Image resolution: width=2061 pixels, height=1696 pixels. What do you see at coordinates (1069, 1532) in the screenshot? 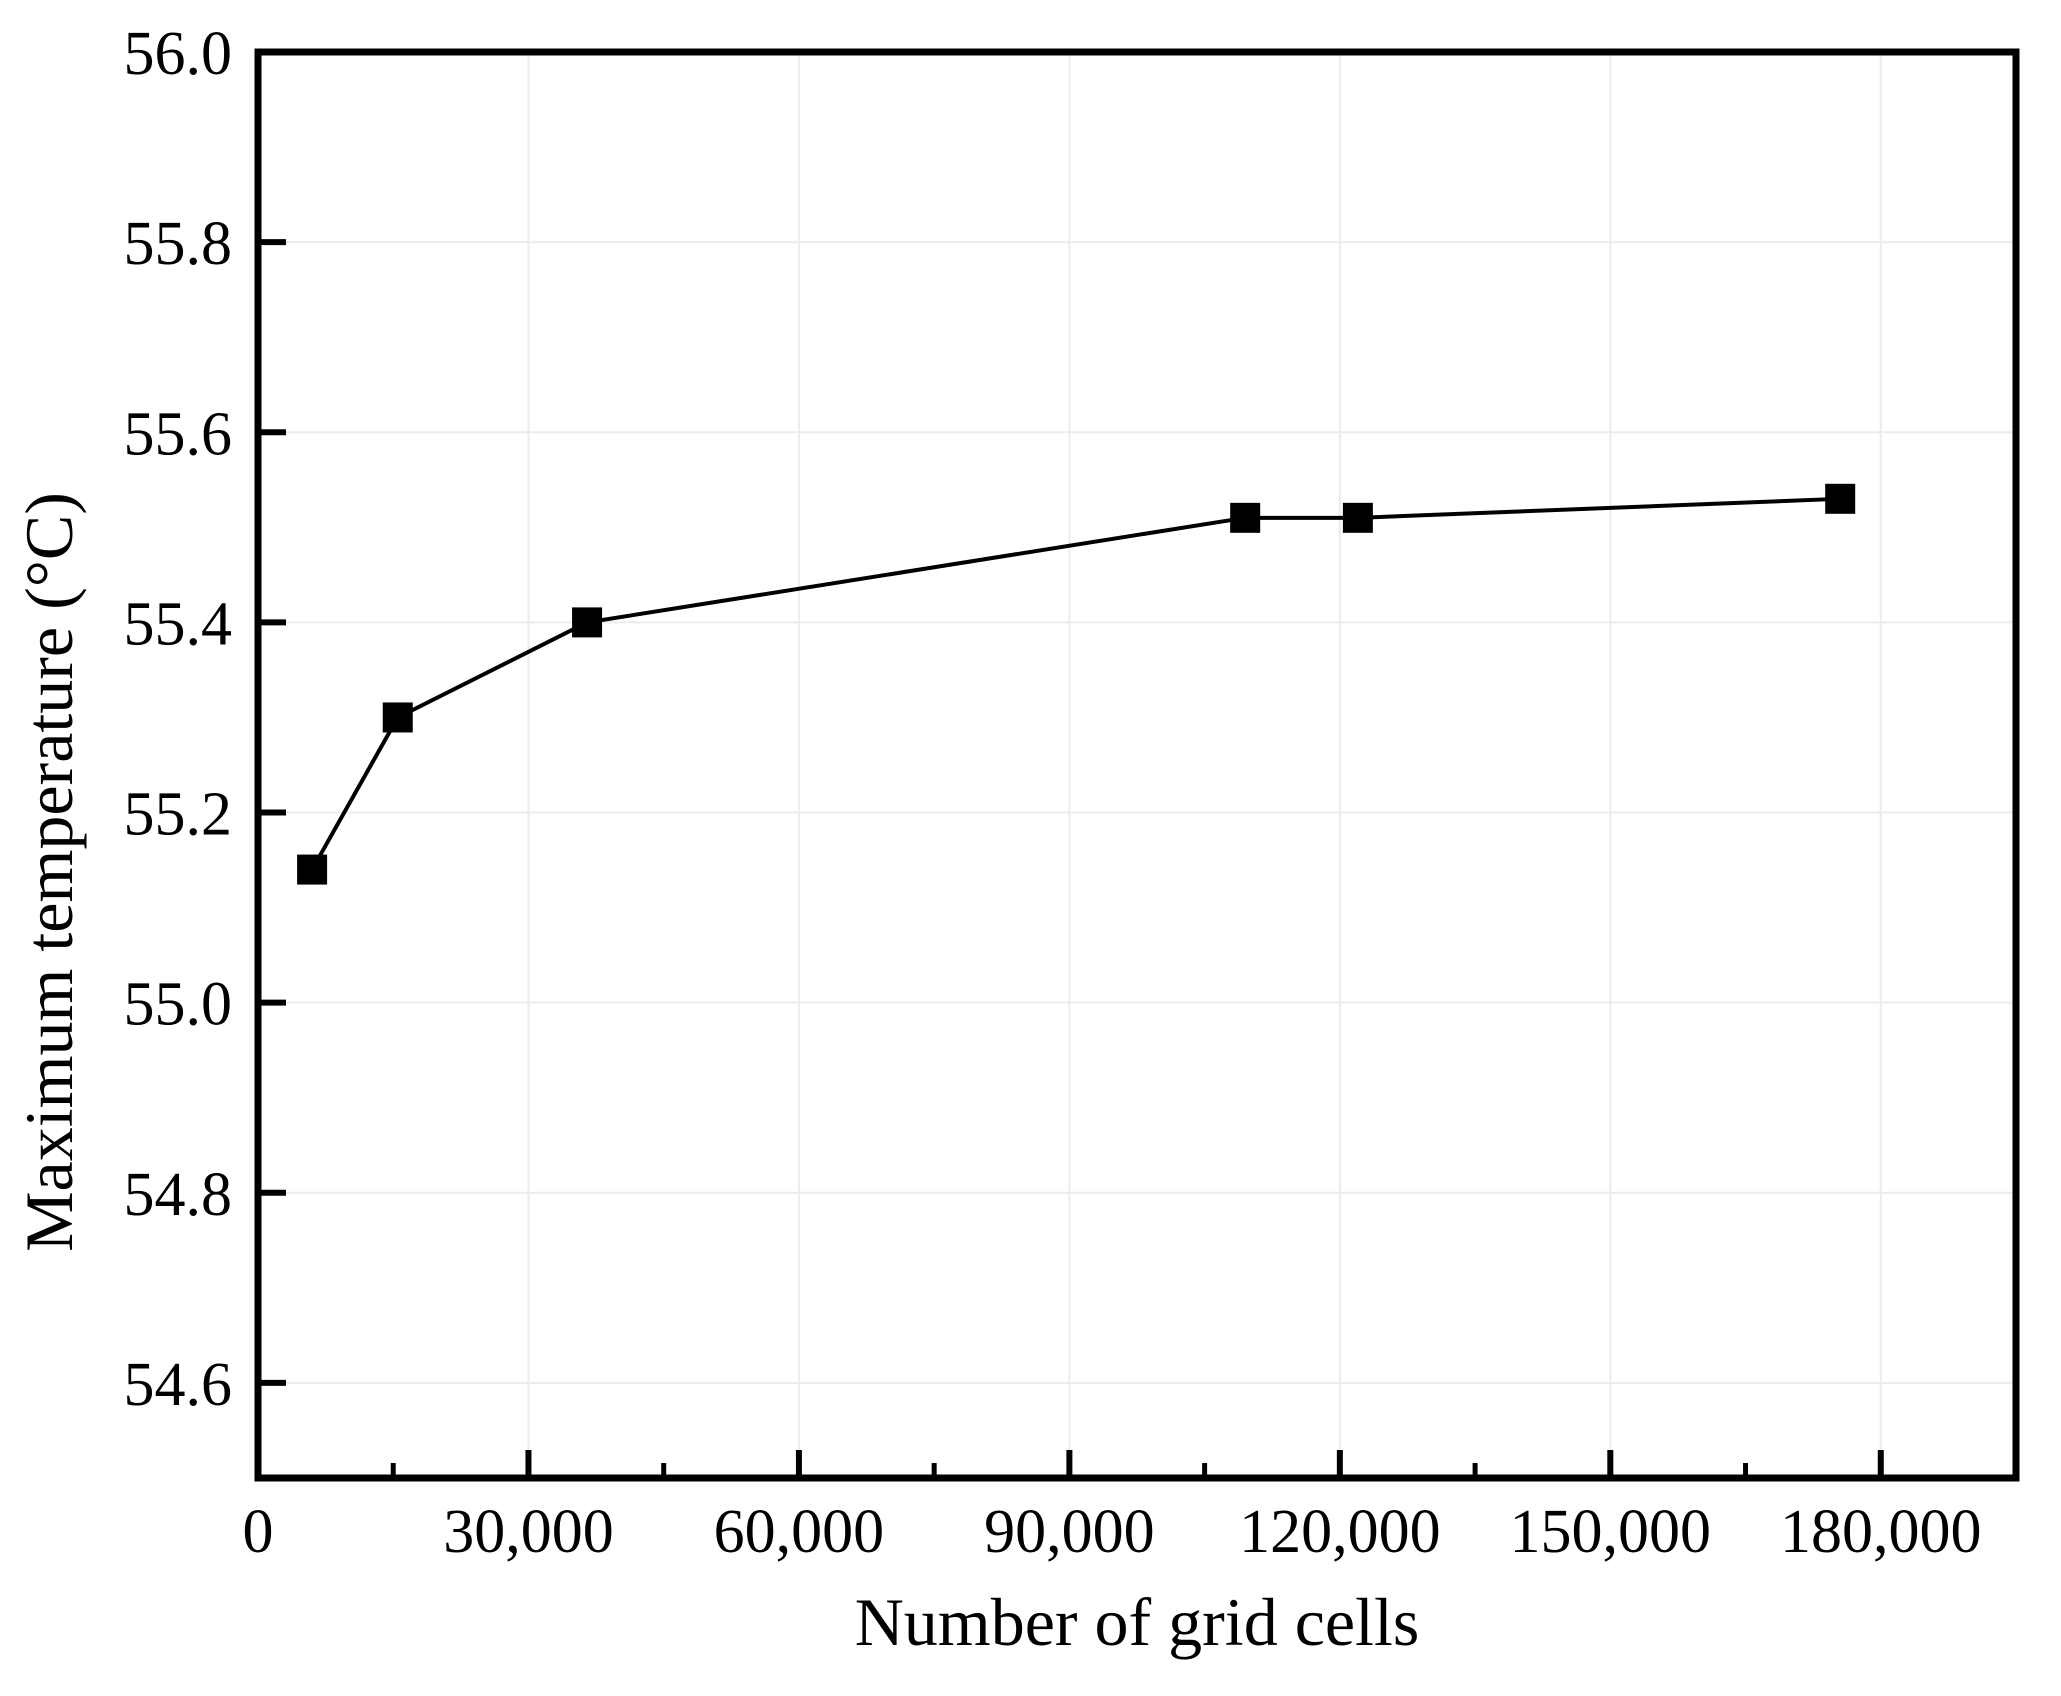
I see `x-tick-label: 90,000` at bounding box center [1069, 1532].